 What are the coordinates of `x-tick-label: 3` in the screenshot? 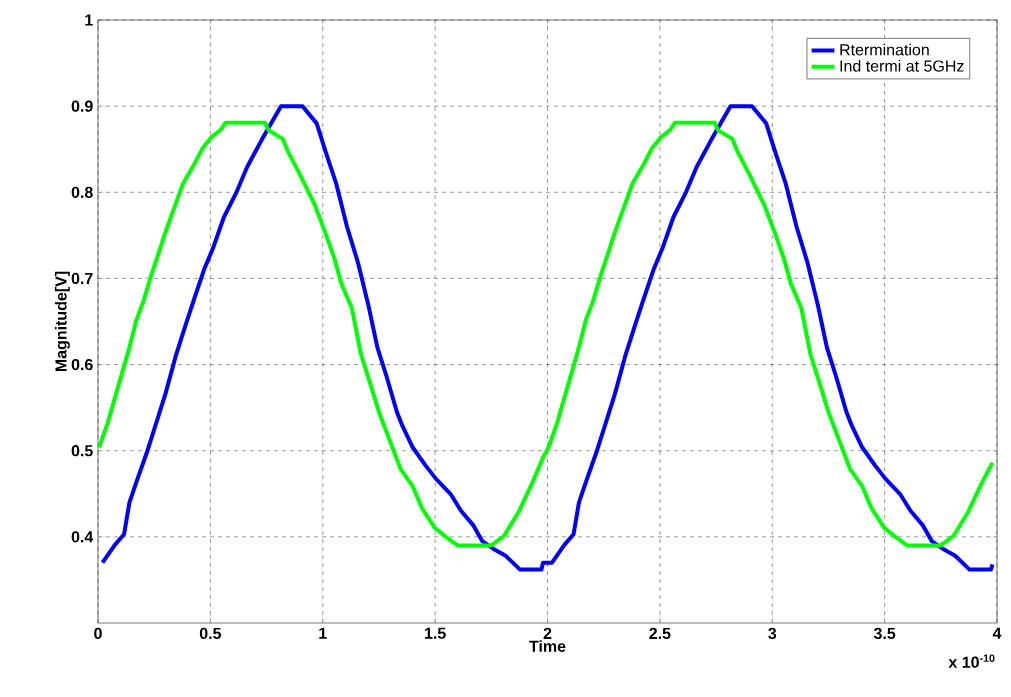 It's located at (772, 633).